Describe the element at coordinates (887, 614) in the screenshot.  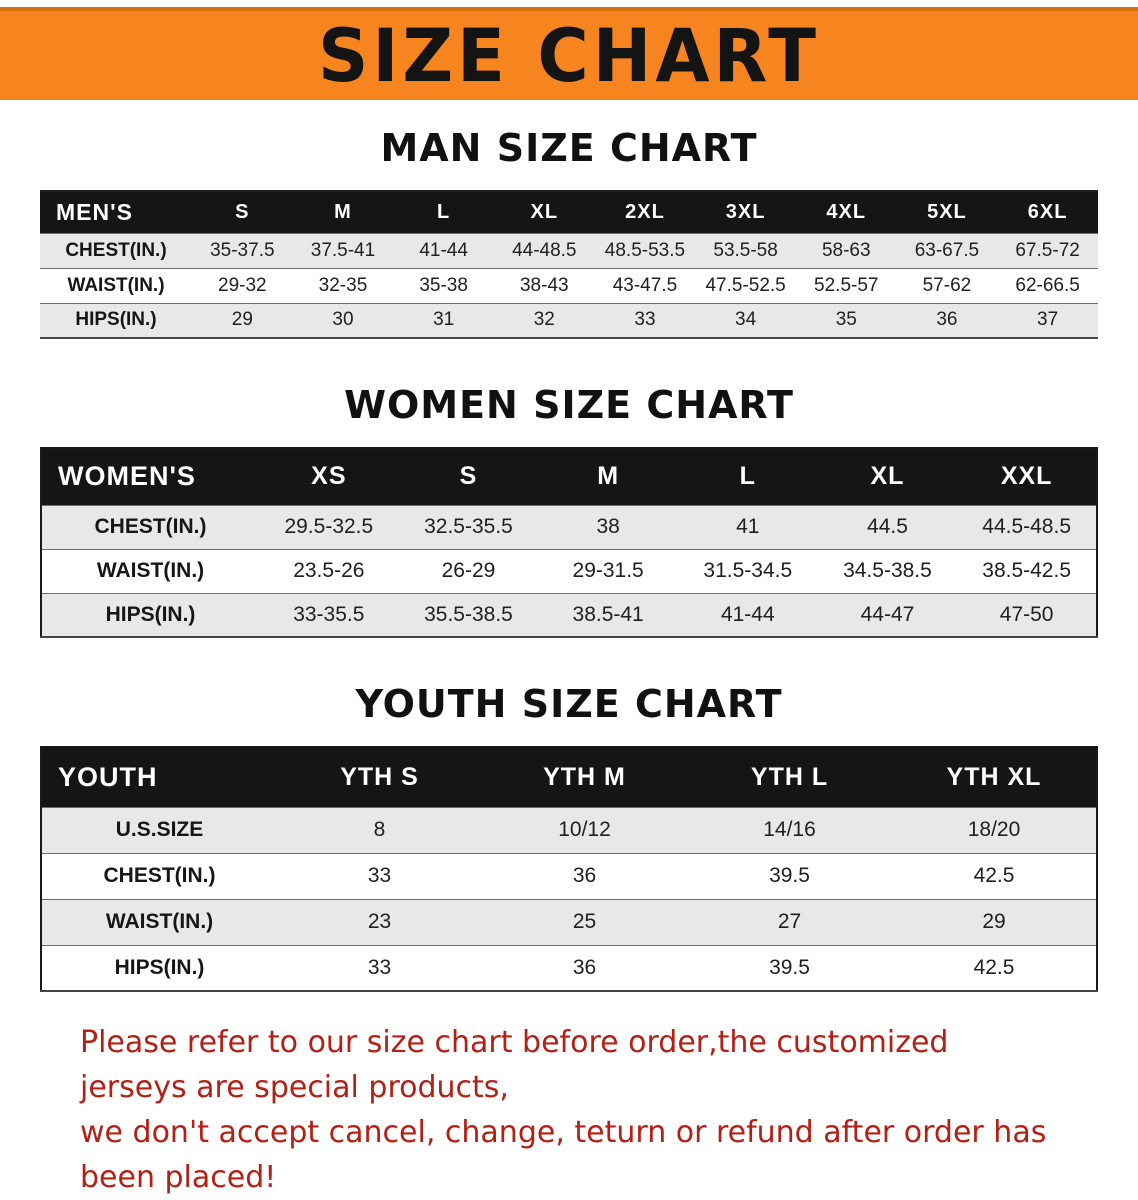
I see `size-value: 44-47` at that location.